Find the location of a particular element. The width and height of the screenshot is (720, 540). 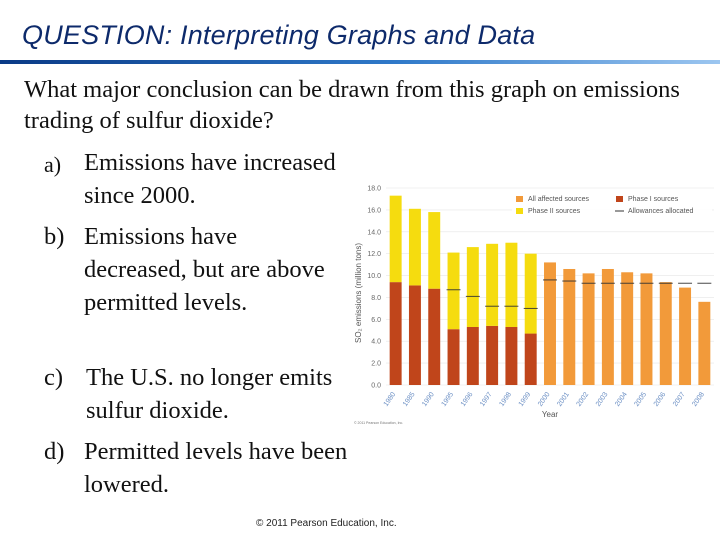

y-axis-label: SO₂ emissions (million tons) is located at coordinates (358, 293).